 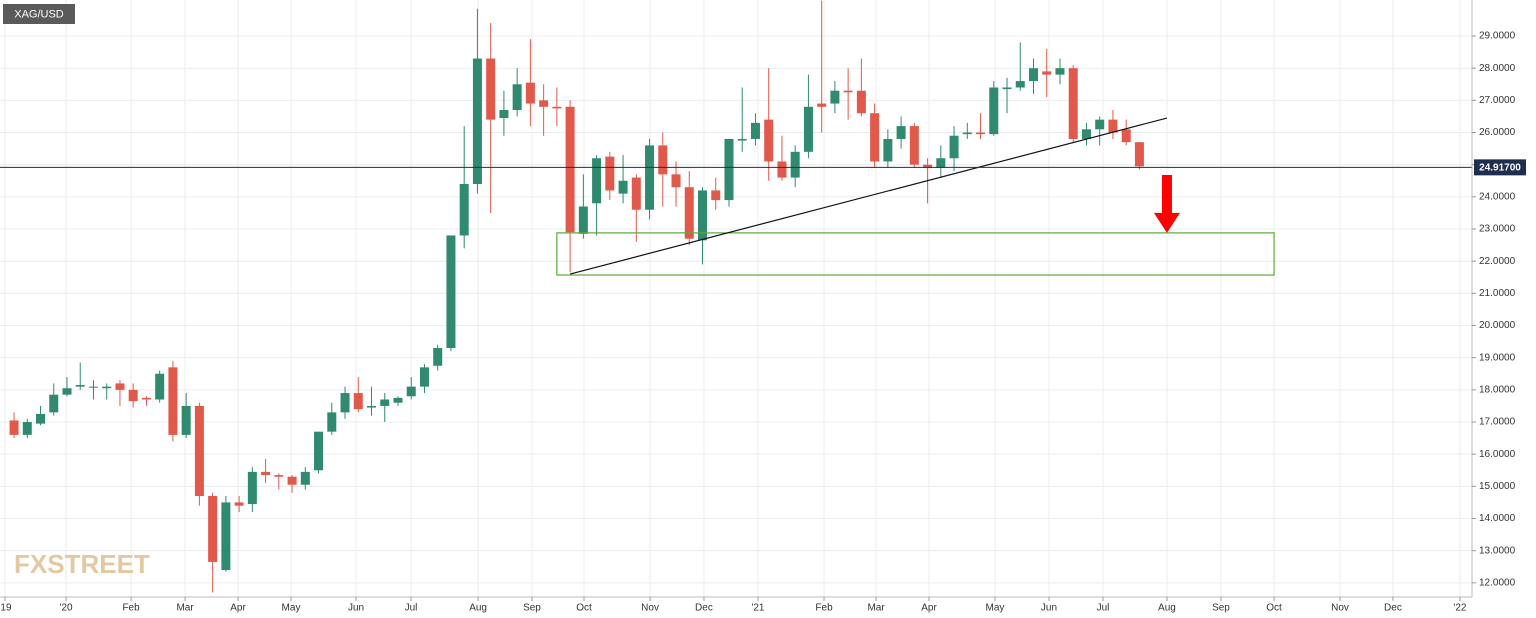 What do you see at coordinates (1497, 196) in the screenshot?
I see `y-tick-label: 24.0000` at bounding box center [1497, 196].